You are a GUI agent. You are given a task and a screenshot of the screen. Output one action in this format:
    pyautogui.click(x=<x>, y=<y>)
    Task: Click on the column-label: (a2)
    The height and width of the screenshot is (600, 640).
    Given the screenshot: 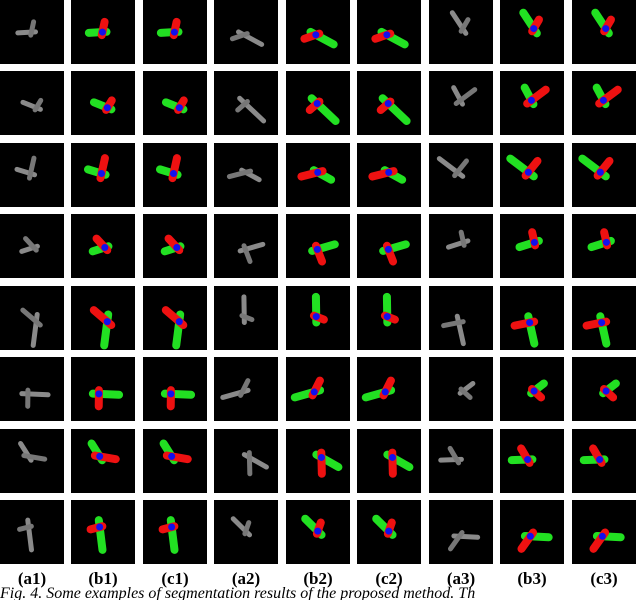 What is the action you would take?
    pyautogui.click(x=246, y=578)
    